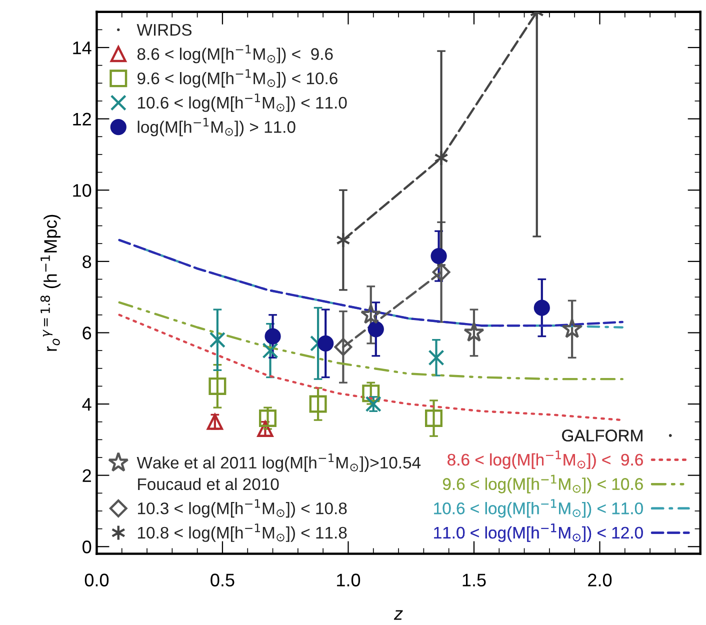 The image size is (706, 625). Describe the element at coordinates (96, 580) in the screenshot. I see `x-tick-label: 0.0` at that location.